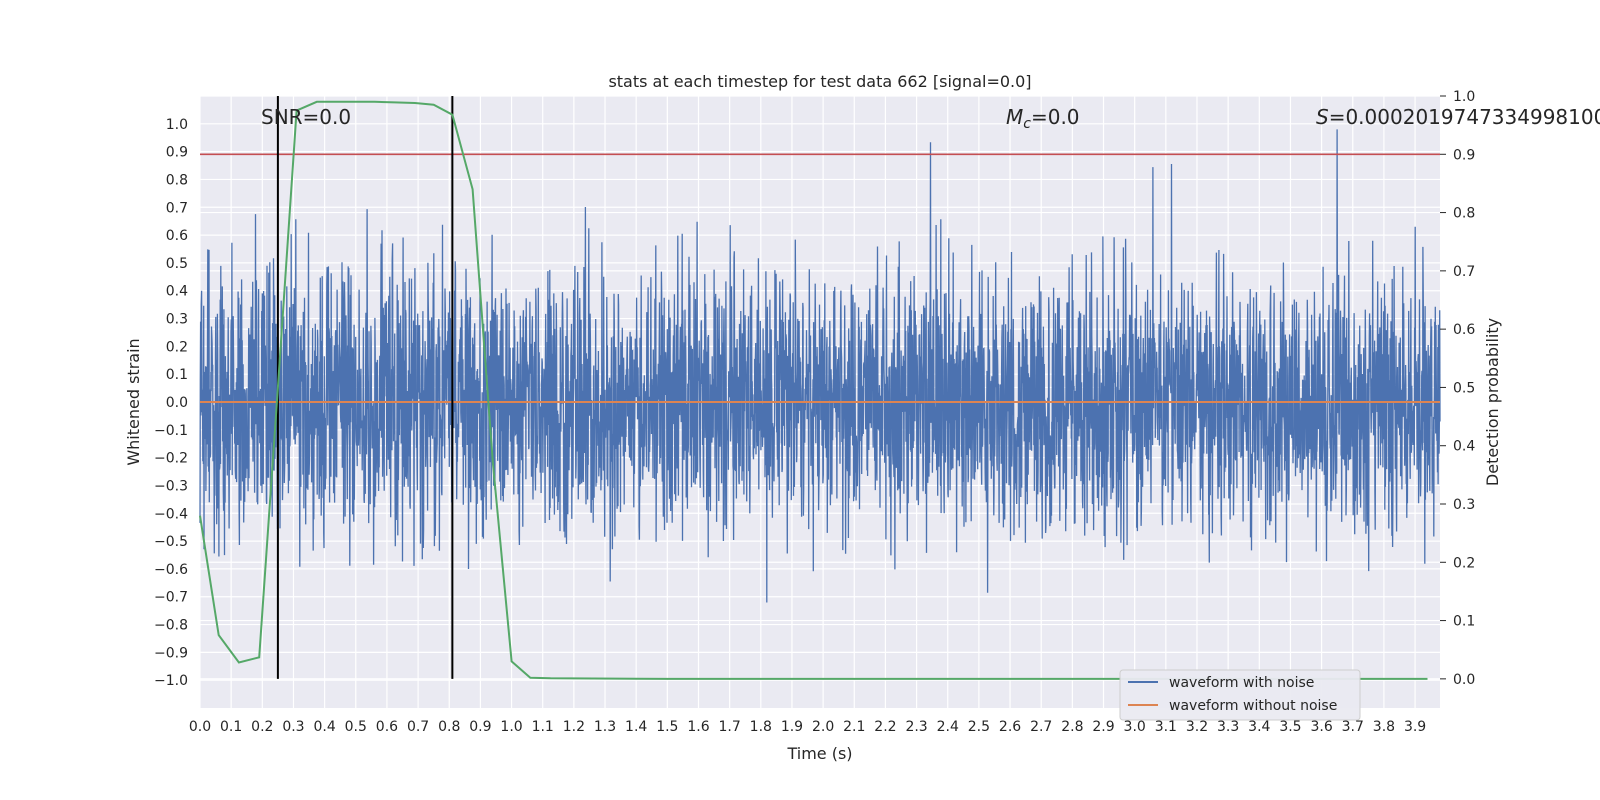 This screenshot has height=800, width=1600. What do you see at coordinates (1321, 727) in the screenshot?
I see `x-tick-label: 3.6` at bounding box center [1321, 727].